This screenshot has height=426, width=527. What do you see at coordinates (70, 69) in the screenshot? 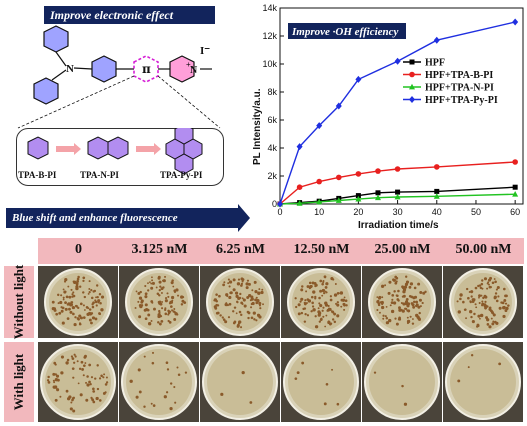
I see `tpa-nitrogen-label: N` at bounding box center [70, 69].